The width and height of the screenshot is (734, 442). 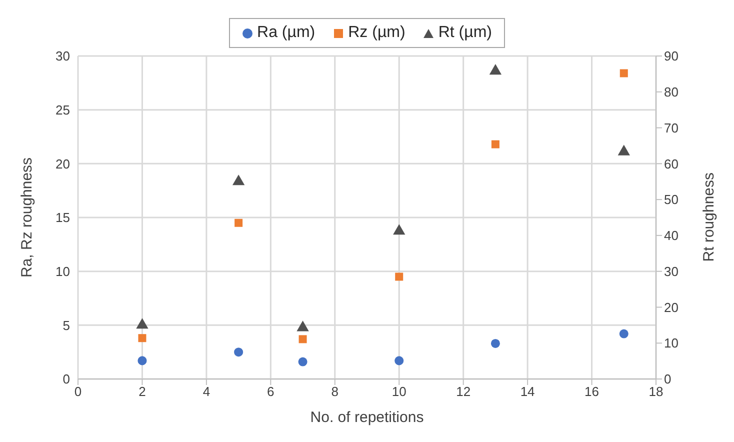 What do you see at coordinates (63, 56) in the screenshot?
I see `y-tick-label: 30` at bounding box center [63, 56].